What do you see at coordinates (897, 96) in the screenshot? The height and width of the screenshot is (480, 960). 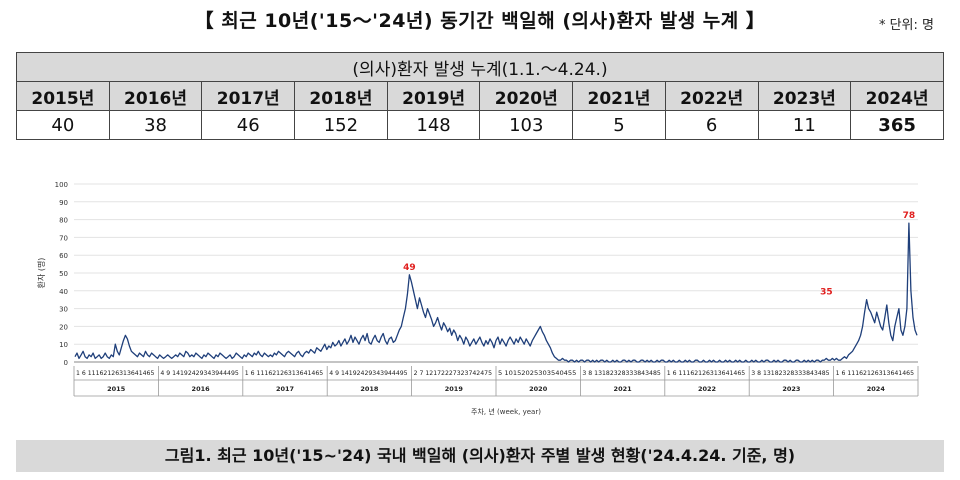 I see `year-header: 2024년` at bounding box center [897, 96].